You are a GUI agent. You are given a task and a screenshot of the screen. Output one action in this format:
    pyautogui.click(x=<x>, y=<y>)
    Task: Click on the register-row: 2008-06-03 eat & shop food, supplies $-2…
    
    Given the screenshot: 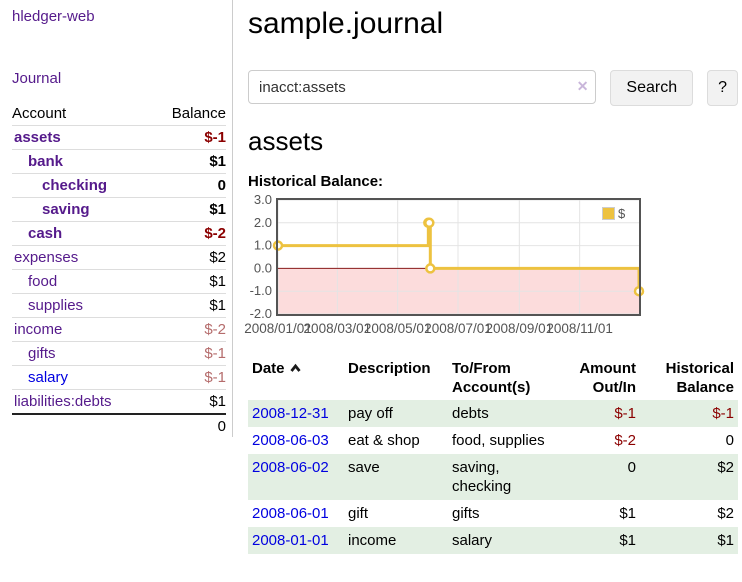 What is the action you would take?
    pyautogui.click(x=493, y=440)
    